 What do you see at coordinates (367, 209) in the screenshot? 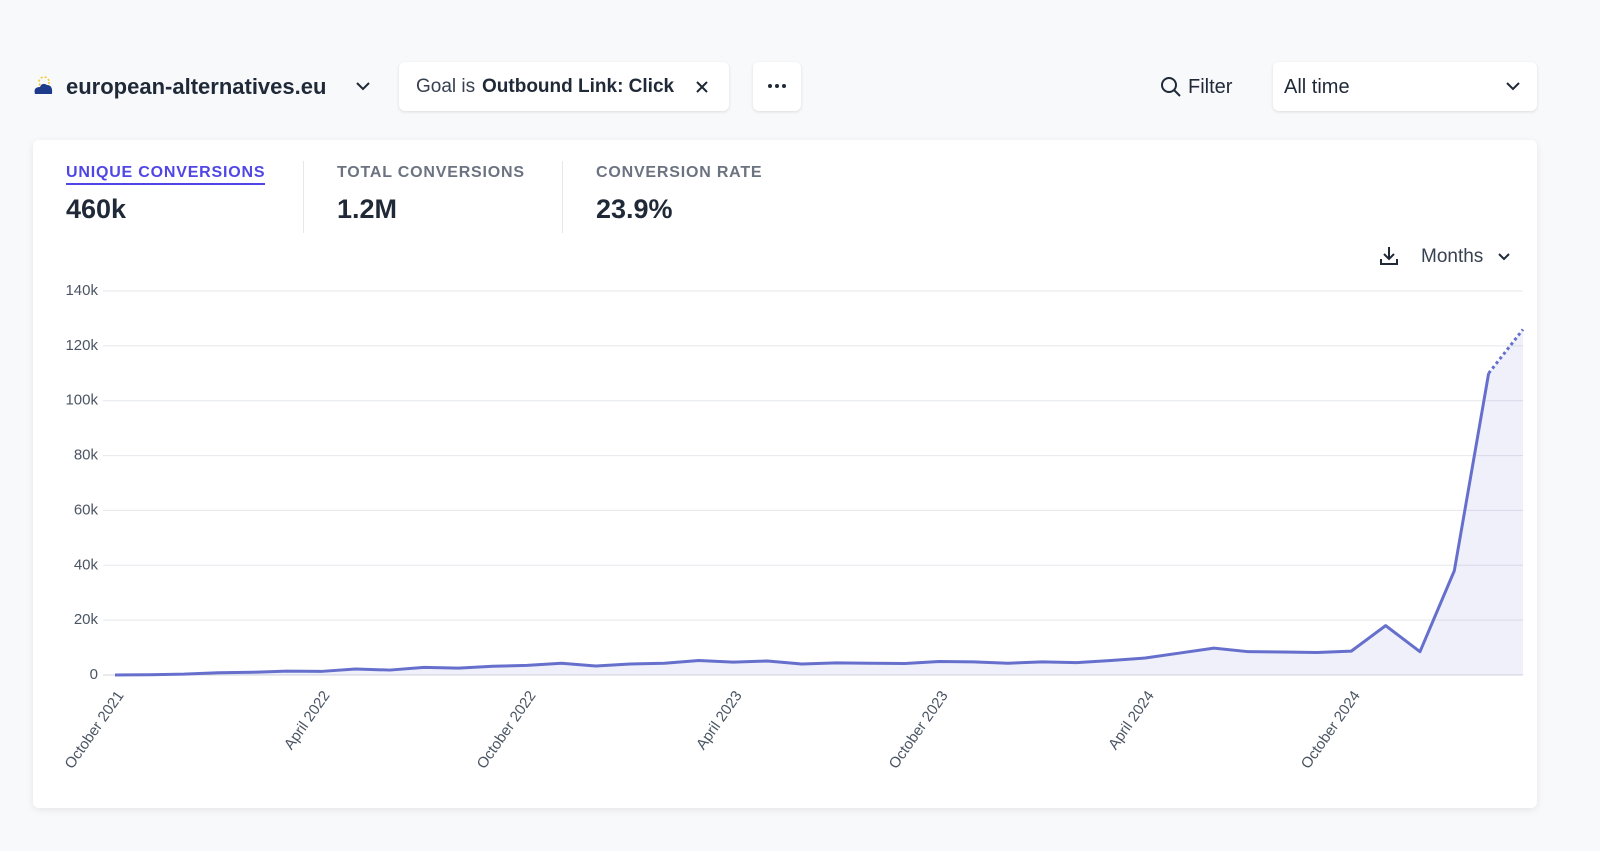
I see `metric-value: 1.2M` at bounding box center [367, 209].